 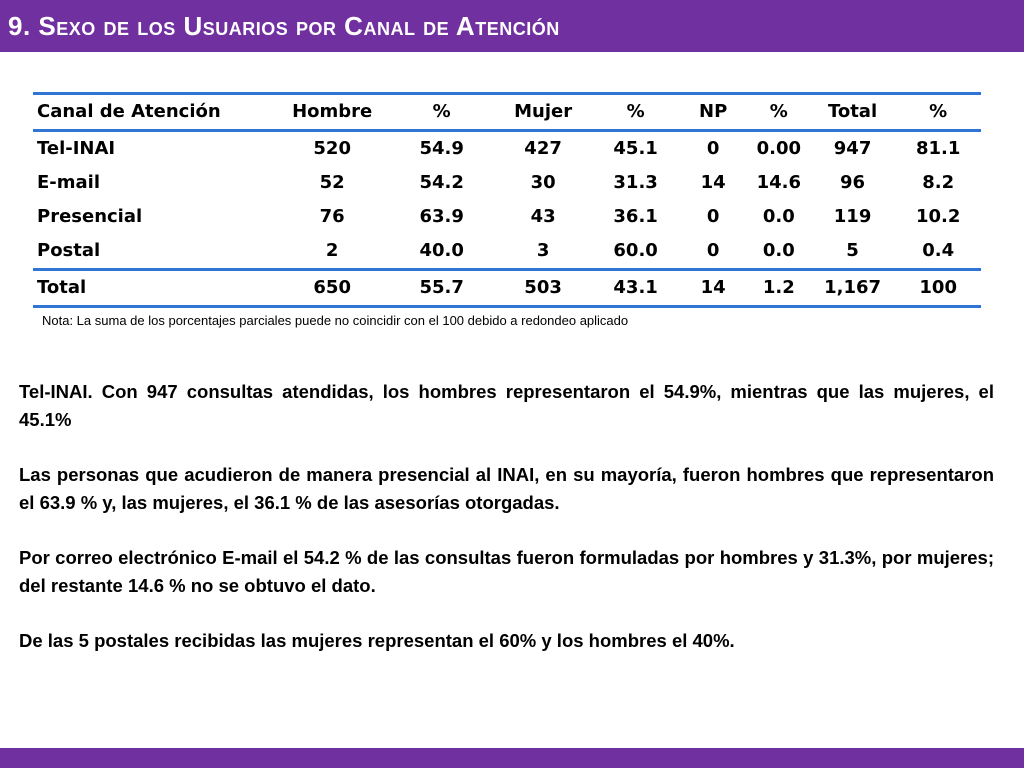 I want to click on table-cell: 63.9, so click(x=441, y=216).